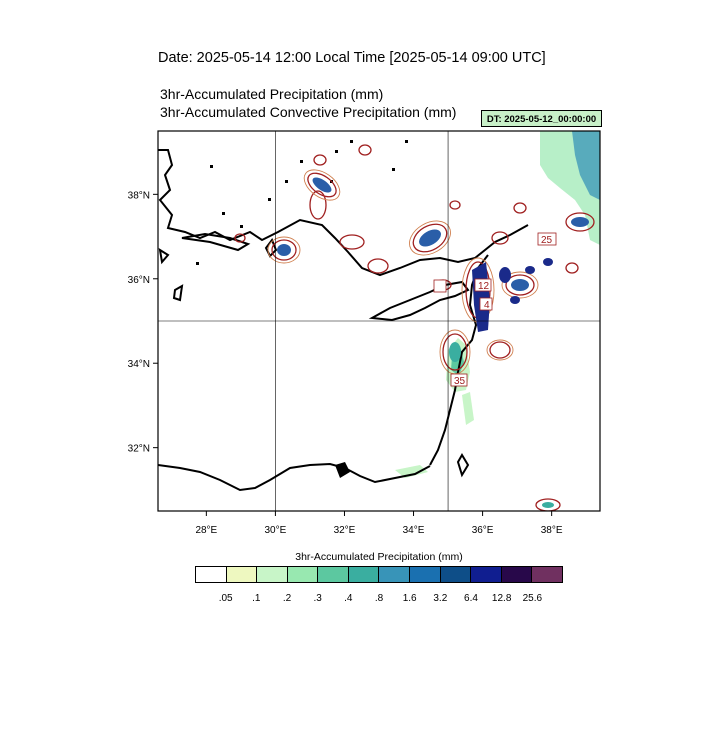 The image size is (720, 756). I want to click on dt-badge: DT: 2025-05-12_00:00:00, so click(541, 118).